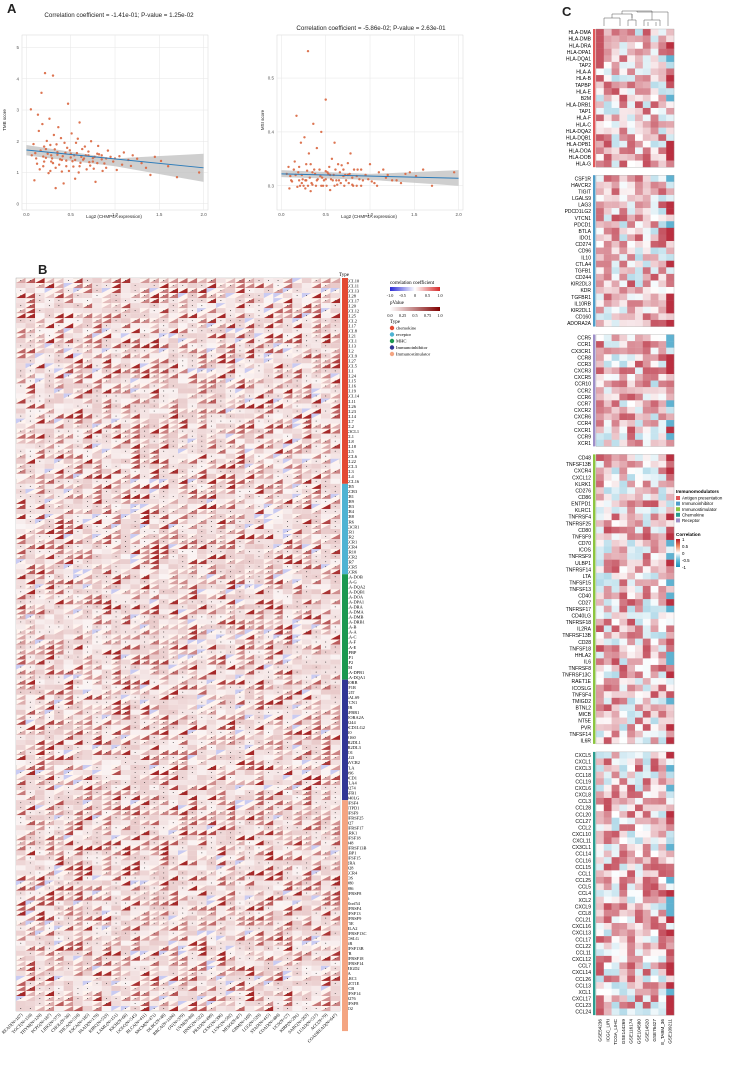 The image size is (734, 1068). What do you see at coordinates (317, 180) in the screenshot?
I see `msi-data-point` at bounding box center [317, 180].